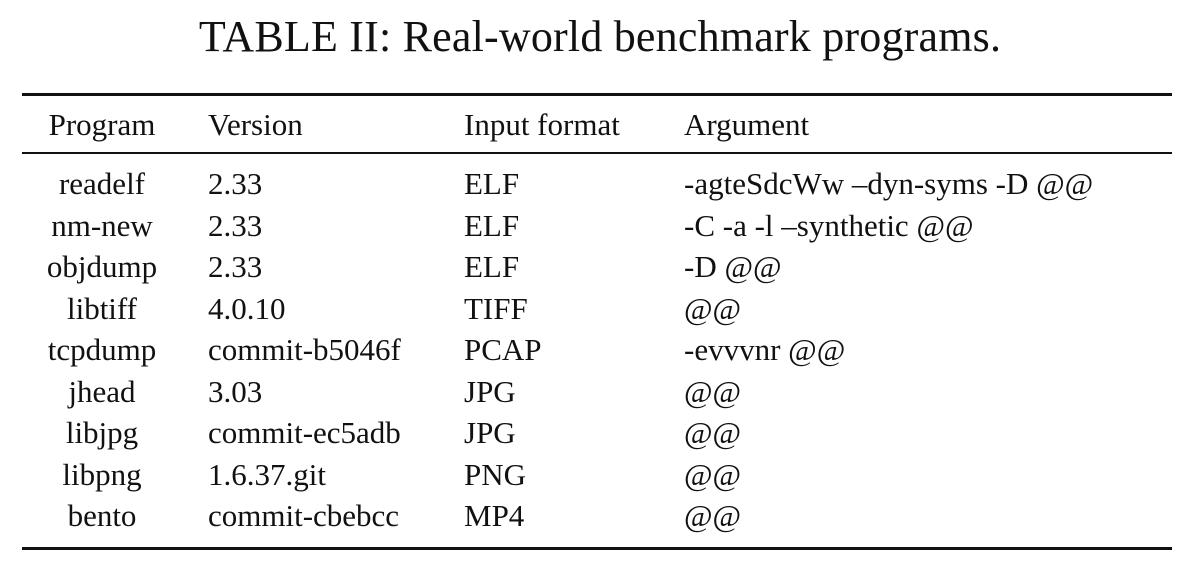  Describe the element at coordinates (542, 124) in the screenshot. I see `header-input-format: Input format` at that location.